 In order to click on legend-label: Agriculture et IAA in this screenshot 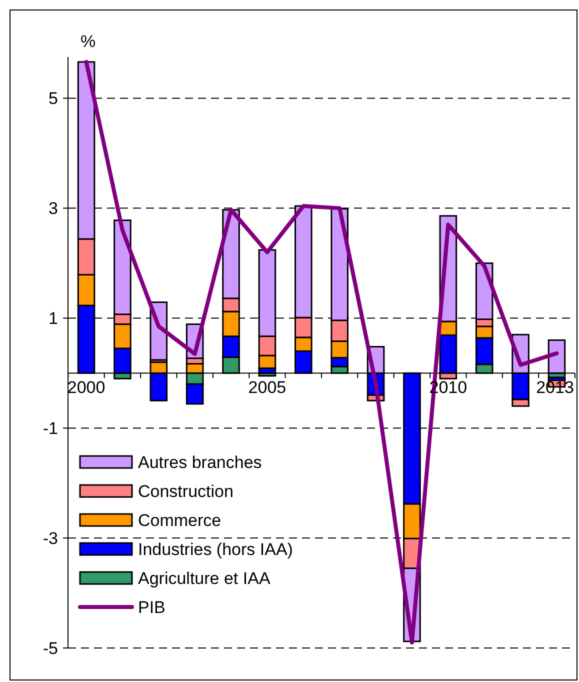, I will do `click(204, 578)`.